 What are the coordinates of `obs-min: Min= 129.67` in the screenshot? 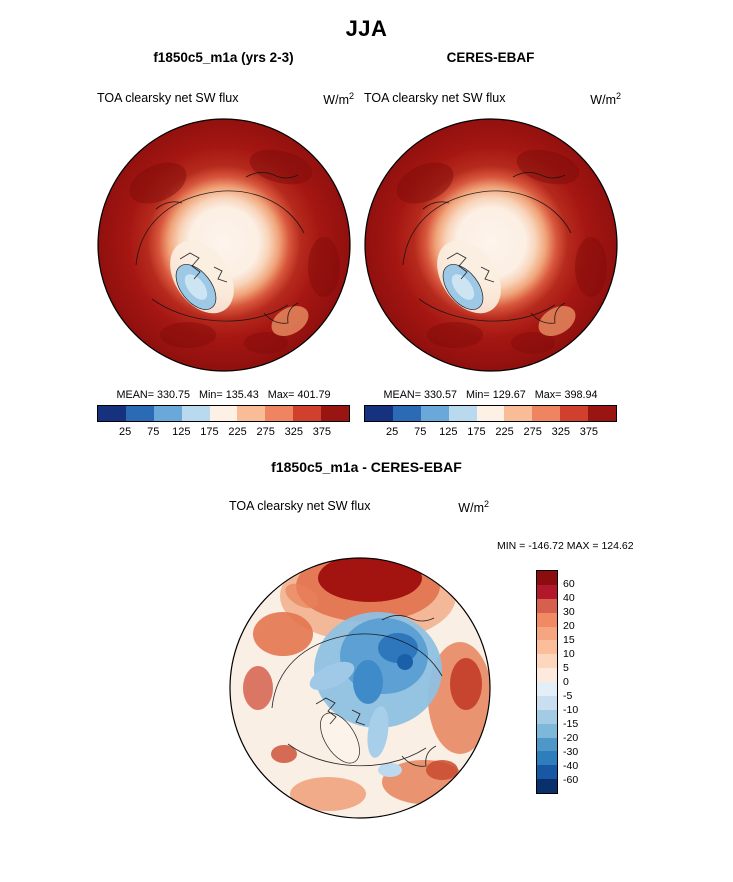 It's located at (496, 395).